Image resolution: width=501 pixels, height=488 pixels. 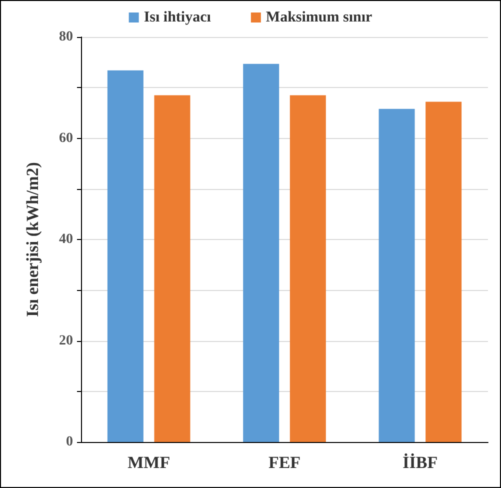 I want to click on y-tick-label: 0, so click(x=69, y=442).